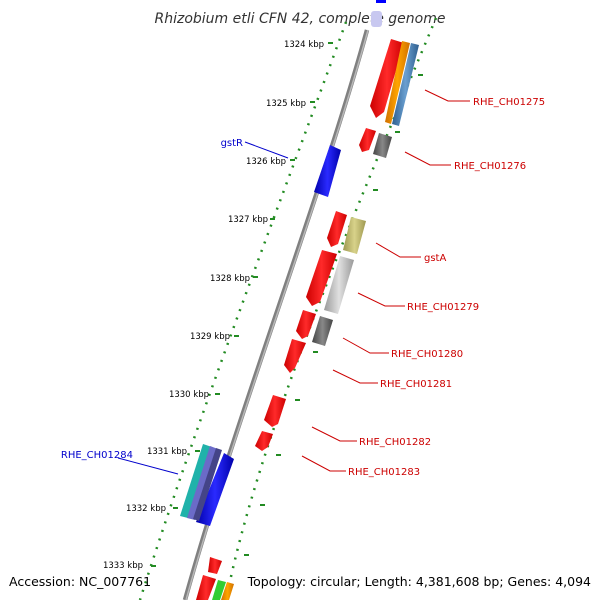 Image resolution: width=600 pixels, height=600 pixels. I want to click on tick-label-1331: 1331 kbp, so click(167, 452).